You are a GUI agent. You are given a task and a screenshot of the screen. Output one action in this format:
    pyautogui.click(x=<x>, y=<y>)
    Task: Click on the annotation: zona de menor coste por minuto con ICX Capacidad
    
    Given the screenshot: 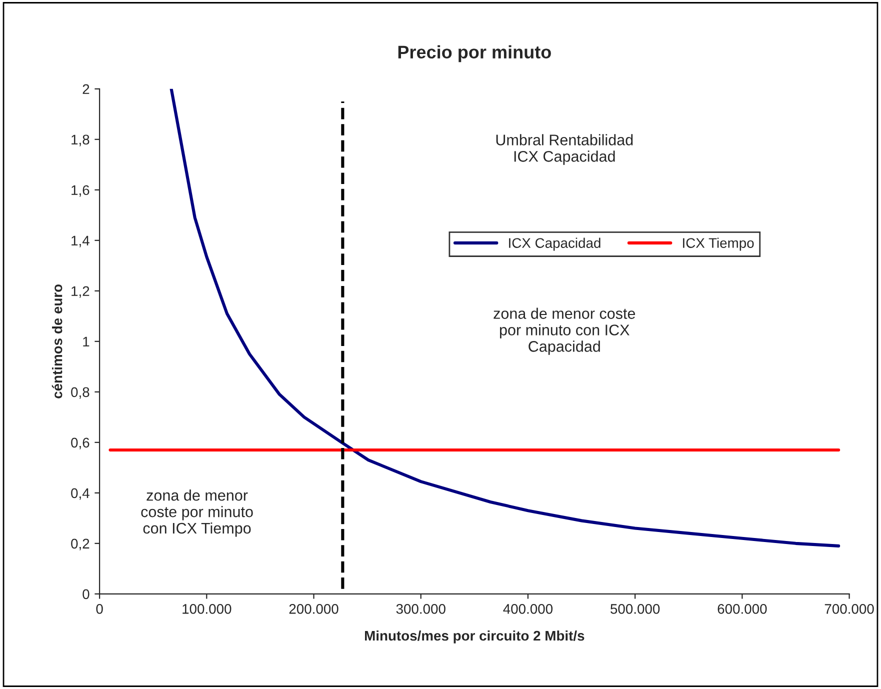 What is the action you would take?
    pyautogui.click(x=565, y=331)
    